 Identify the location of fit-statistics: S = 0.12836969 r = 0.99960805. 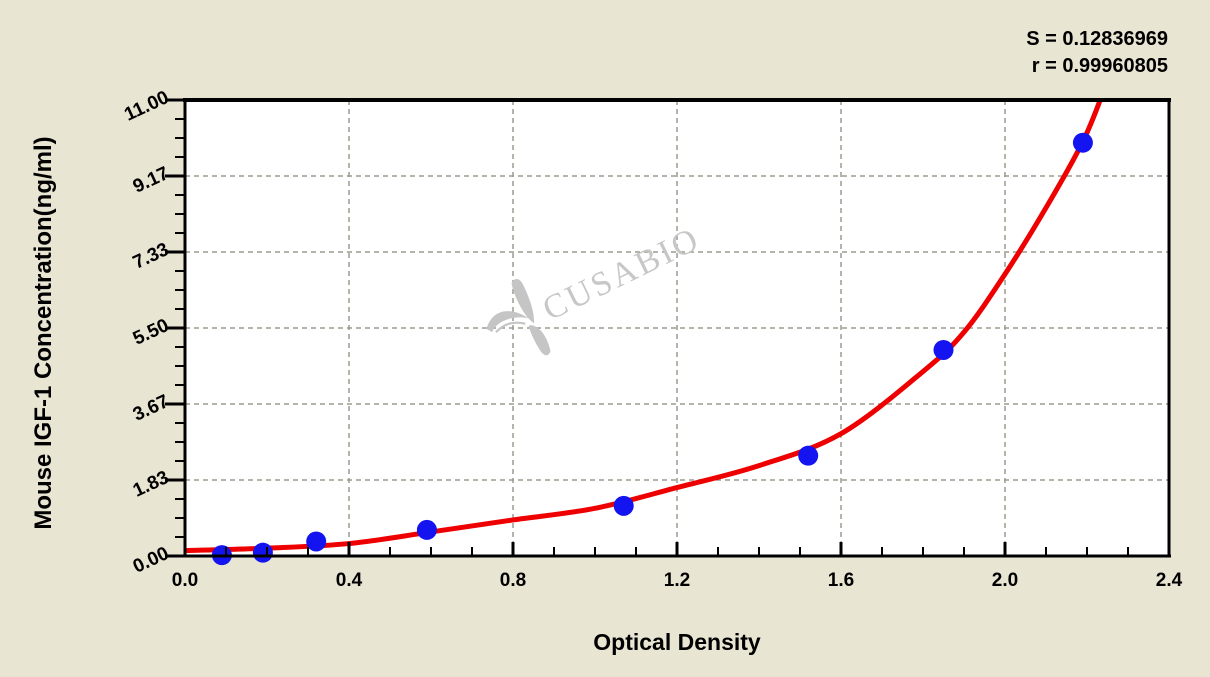
(1097, 53).